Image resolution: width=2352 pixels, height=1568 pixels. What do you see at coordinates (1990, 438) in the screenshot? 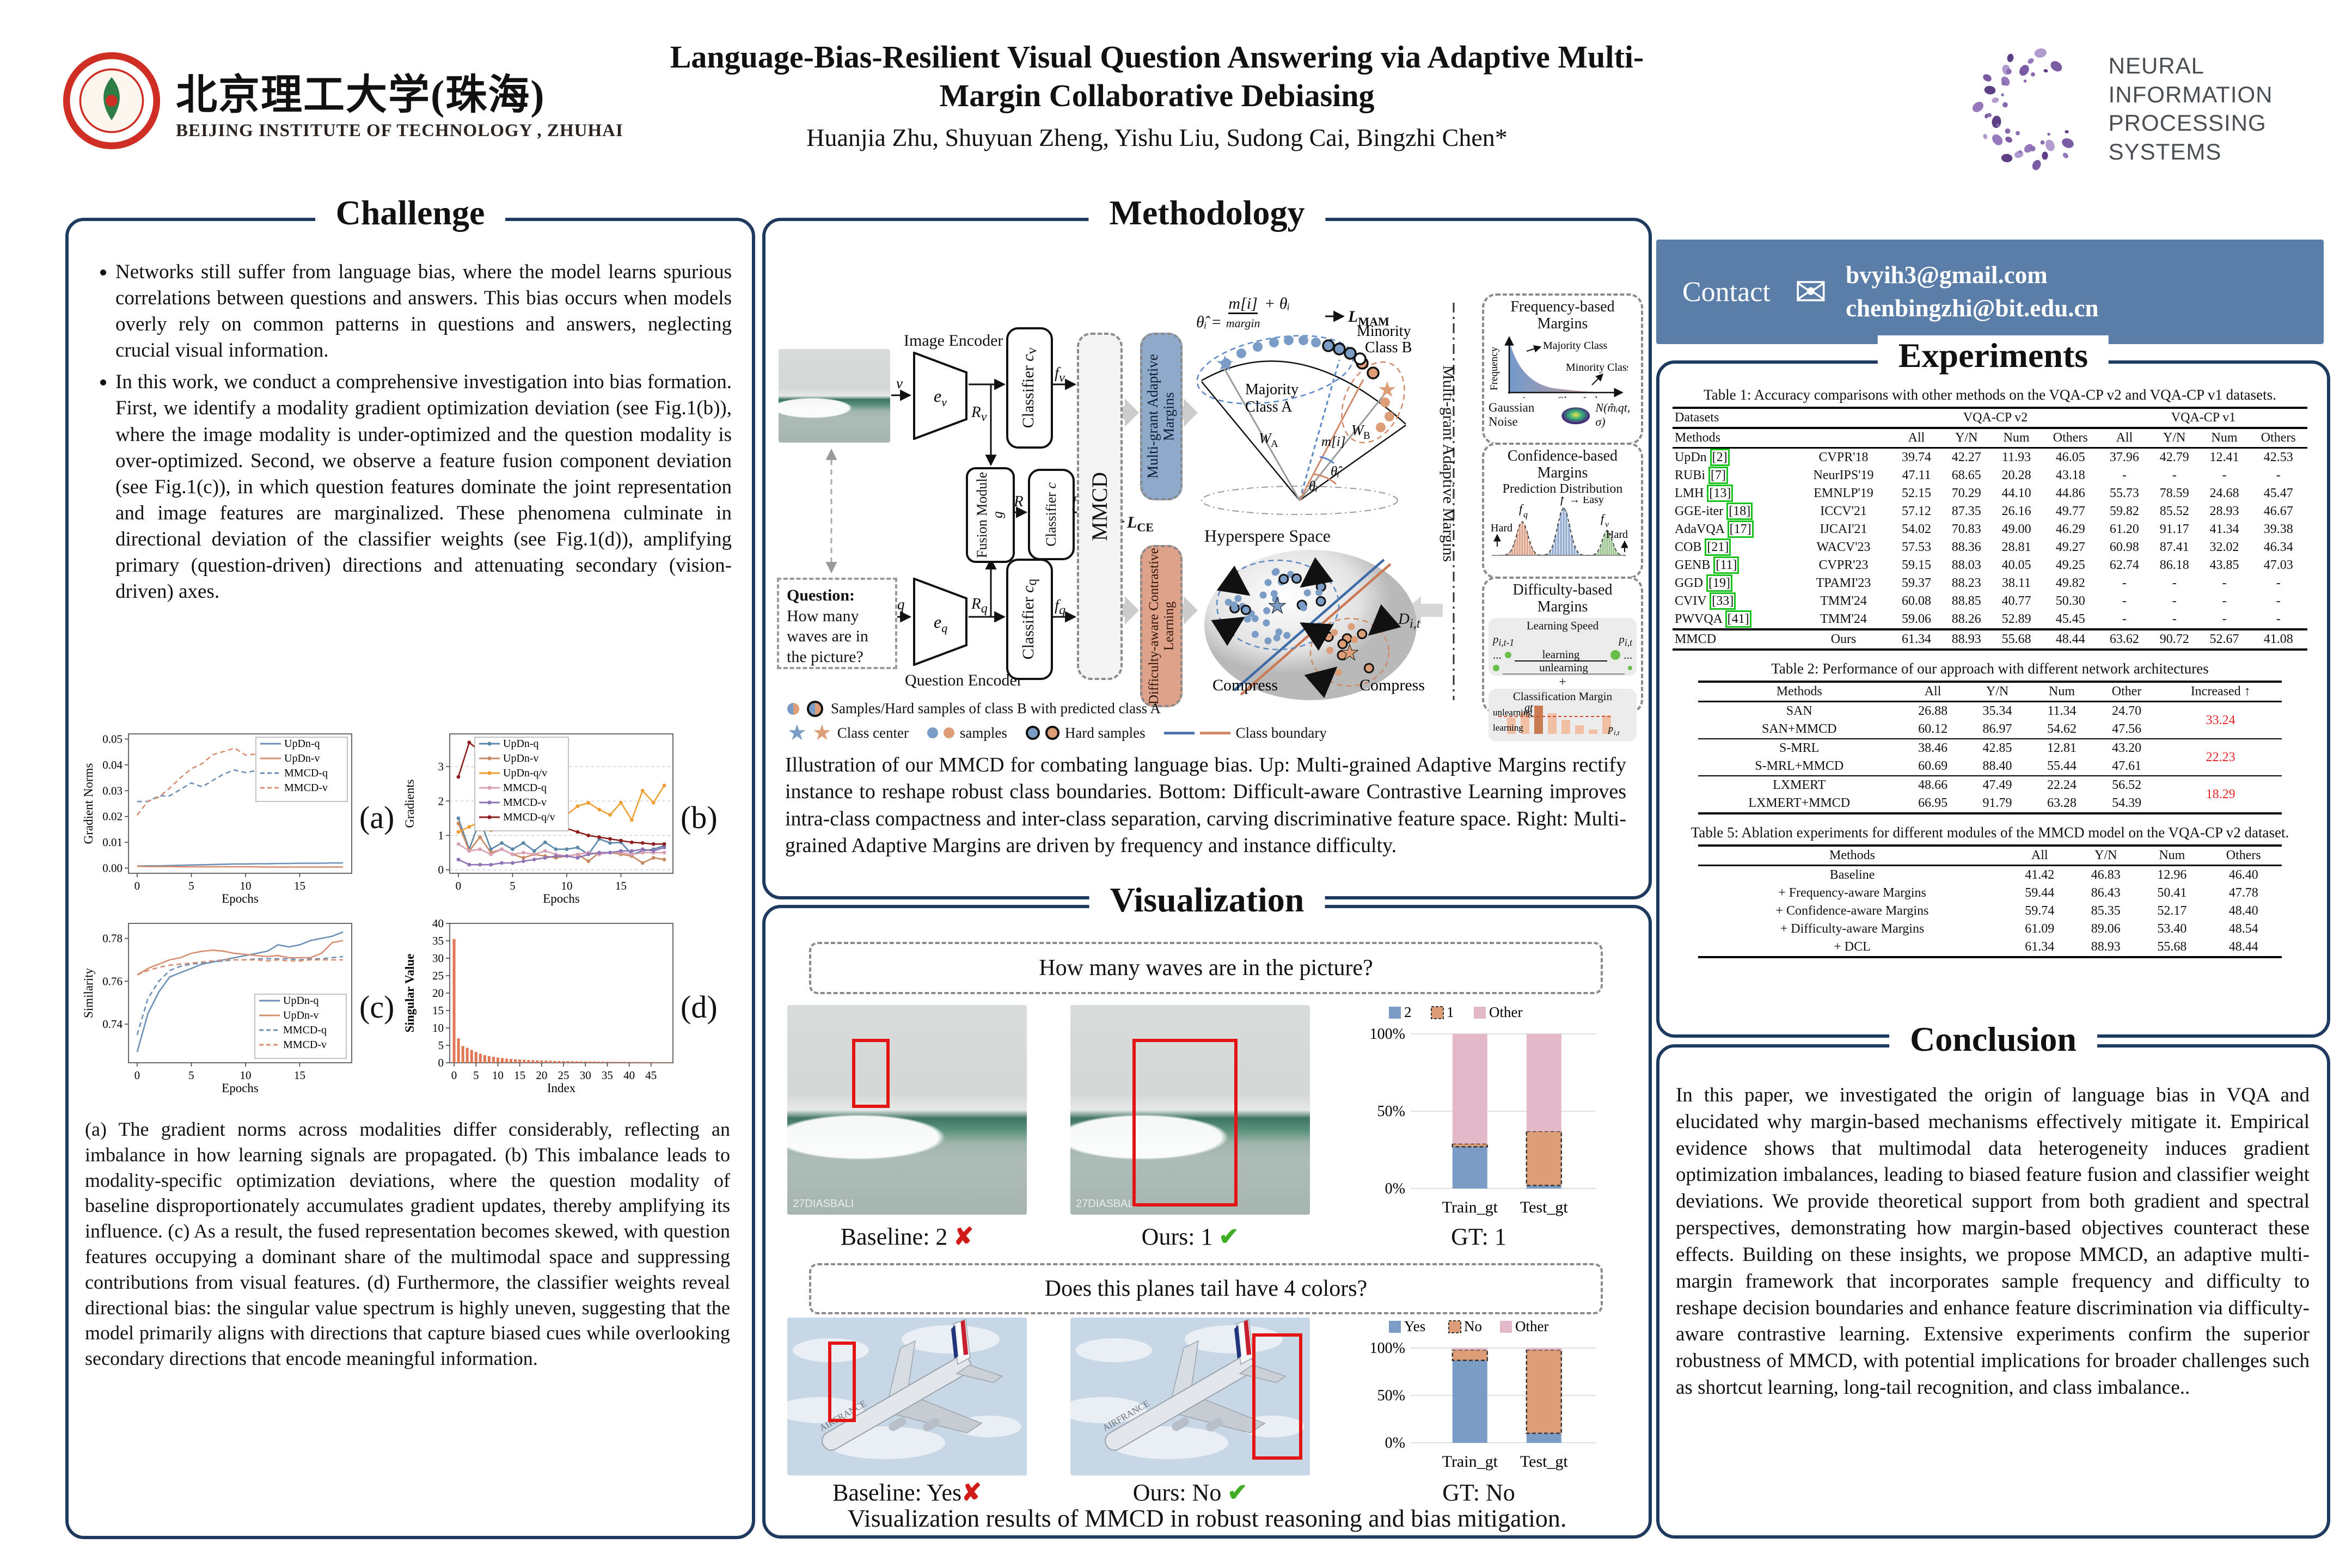
I see `table-row: Methods All Y/N Num Others All Y/N Num Others` at bounding box center [1990, 438].